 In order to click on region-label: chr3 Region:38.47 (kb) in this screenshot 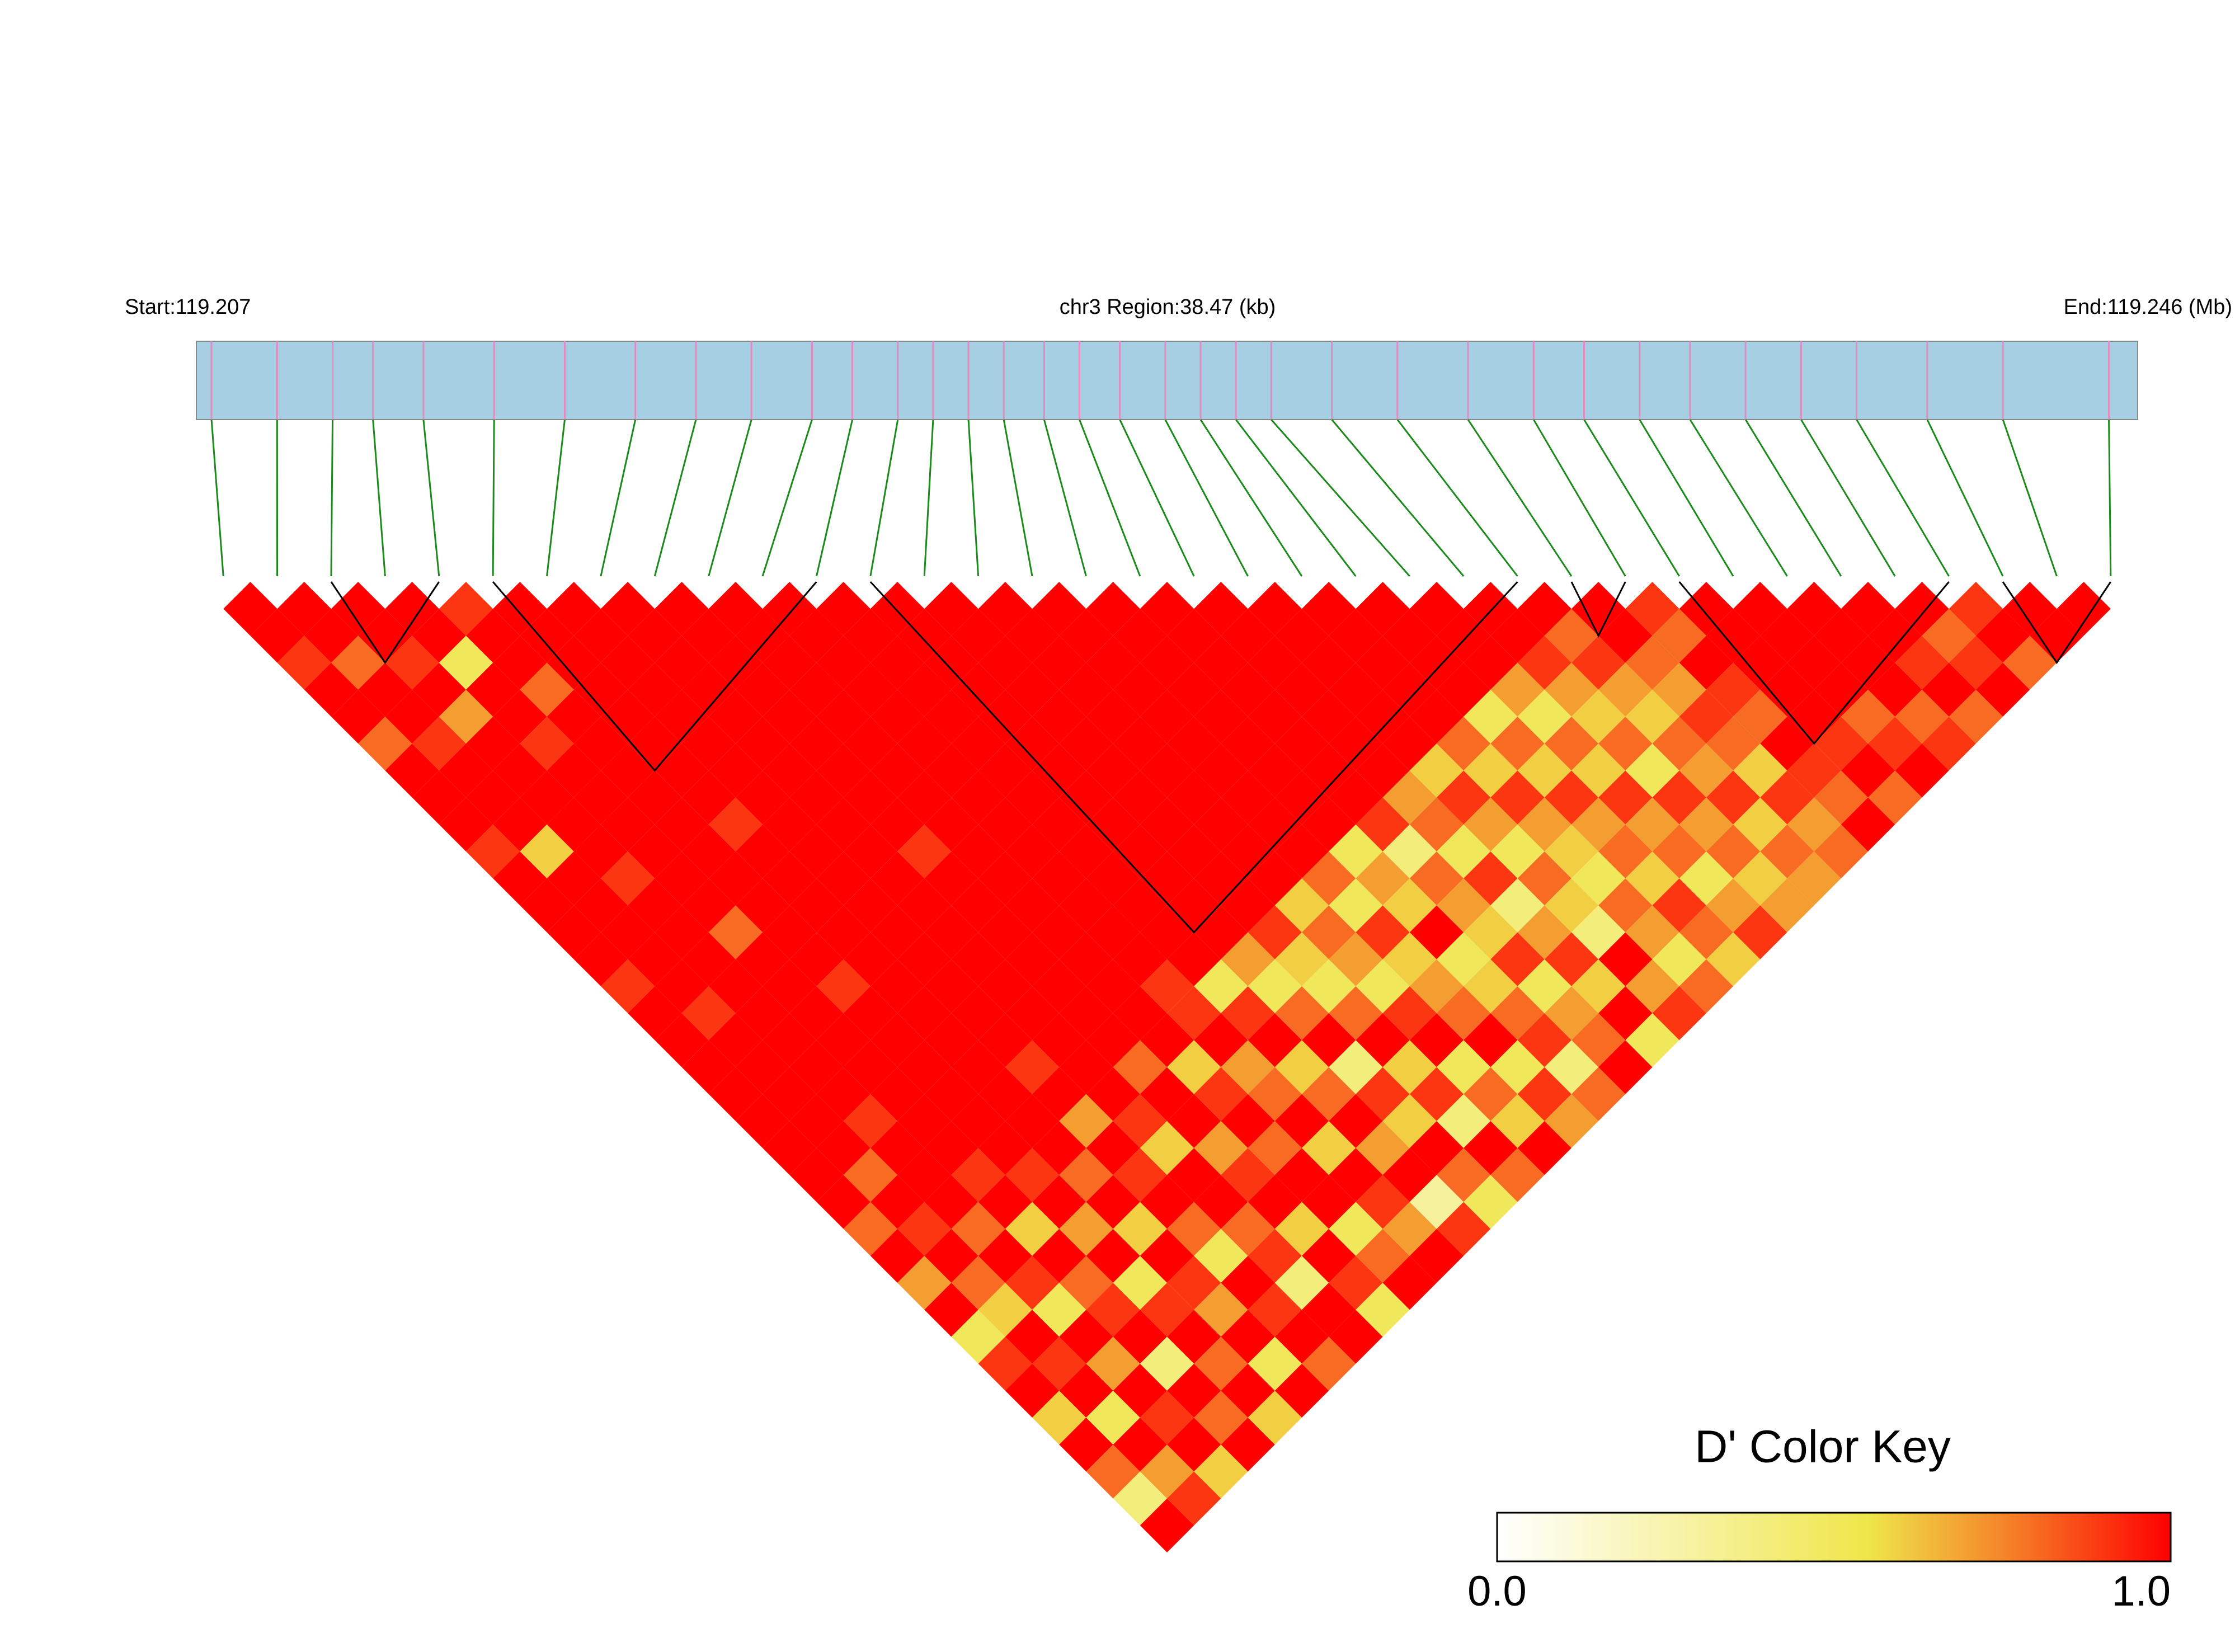, I will do `click(1168, 307)`.